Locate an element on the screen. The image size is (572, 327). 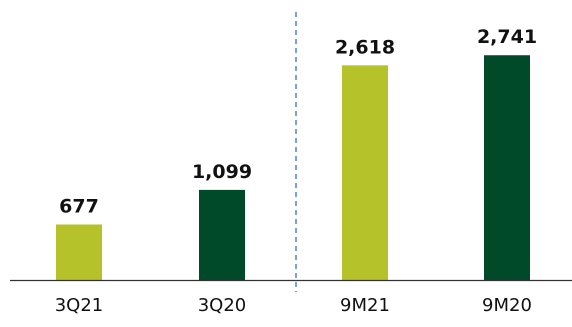
x-tick-label-3q20: 3Q20 is located at coordinates (222, 305).